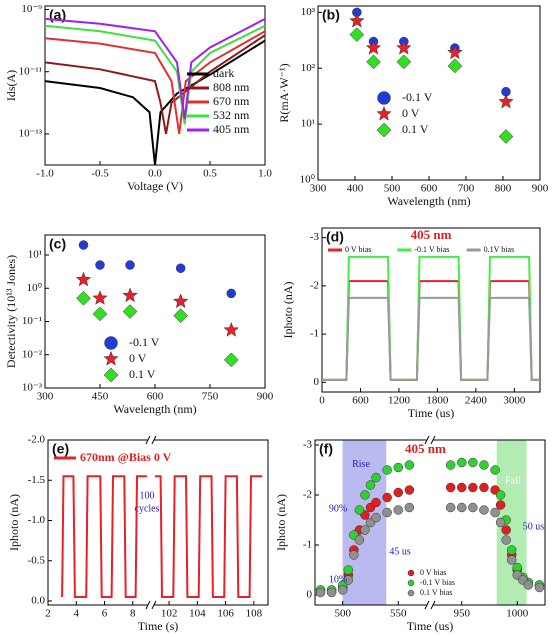 This screenshot has height=637, width=553. Describe the element at coordinates (35, 288) in the screenshot. I see `y-tick-label: 10⁰` at that location.